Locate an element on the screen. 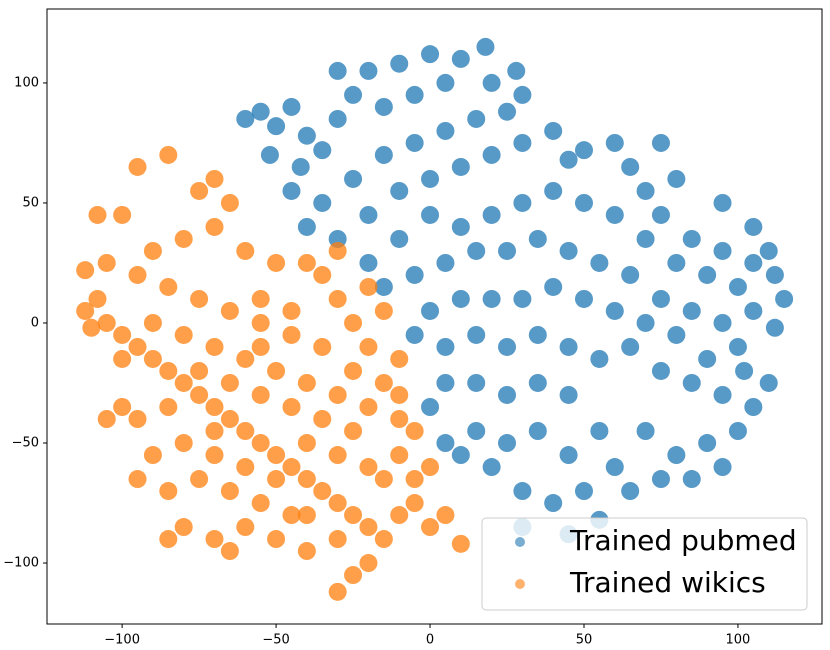  x-tick-label: 50 is located at coordinates (584, 640).